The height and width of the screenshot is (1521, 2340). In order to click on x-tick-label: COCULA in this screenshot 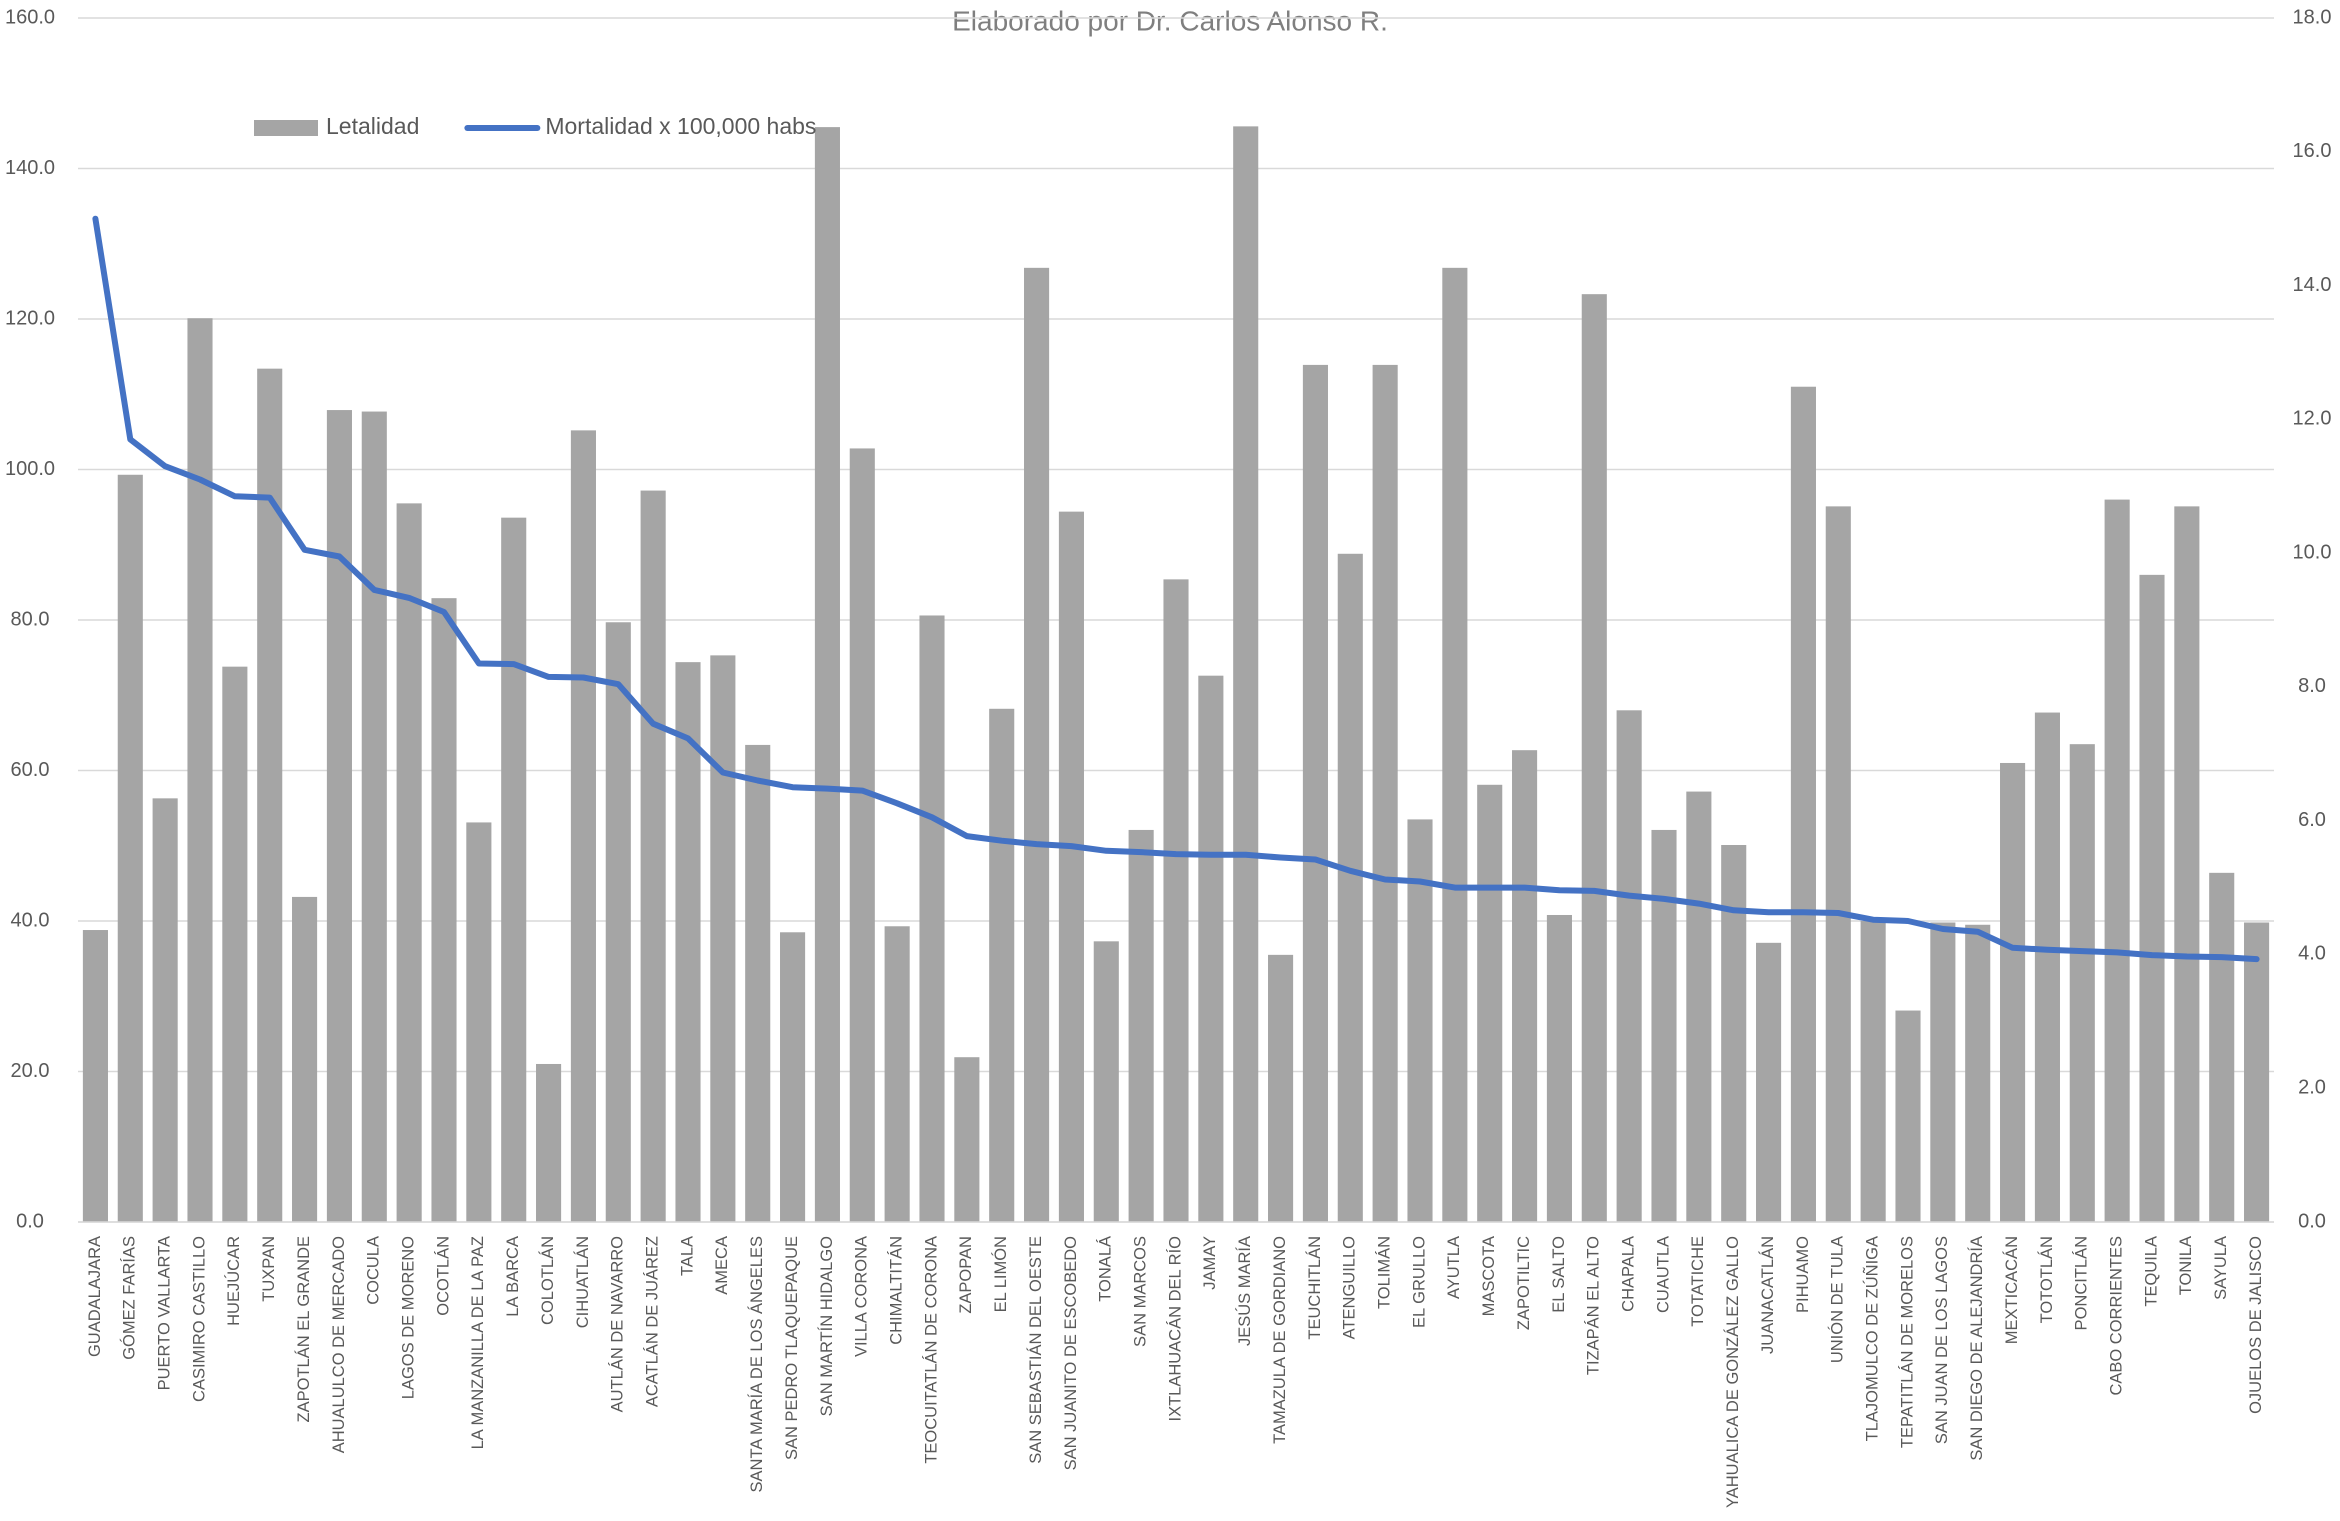, I will do `click(374, 1270)`.